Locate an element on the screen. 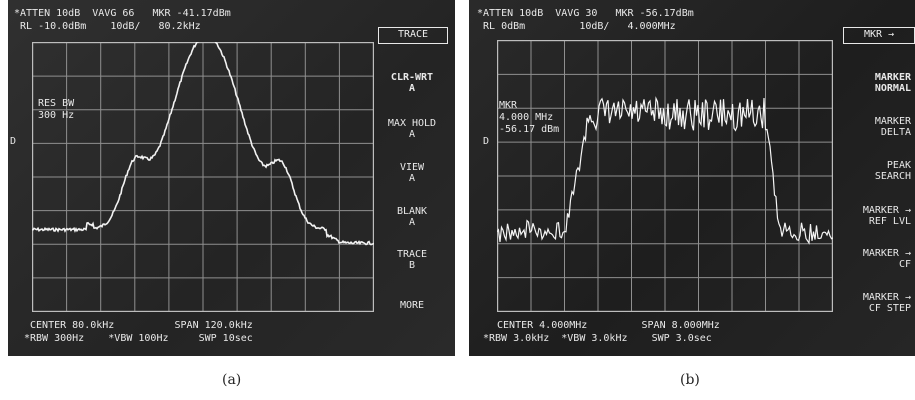 This screenshot has height=400, width=915. softkey-clr-wrt-a: CLR-WRT A is located at coordinates (412, 83).